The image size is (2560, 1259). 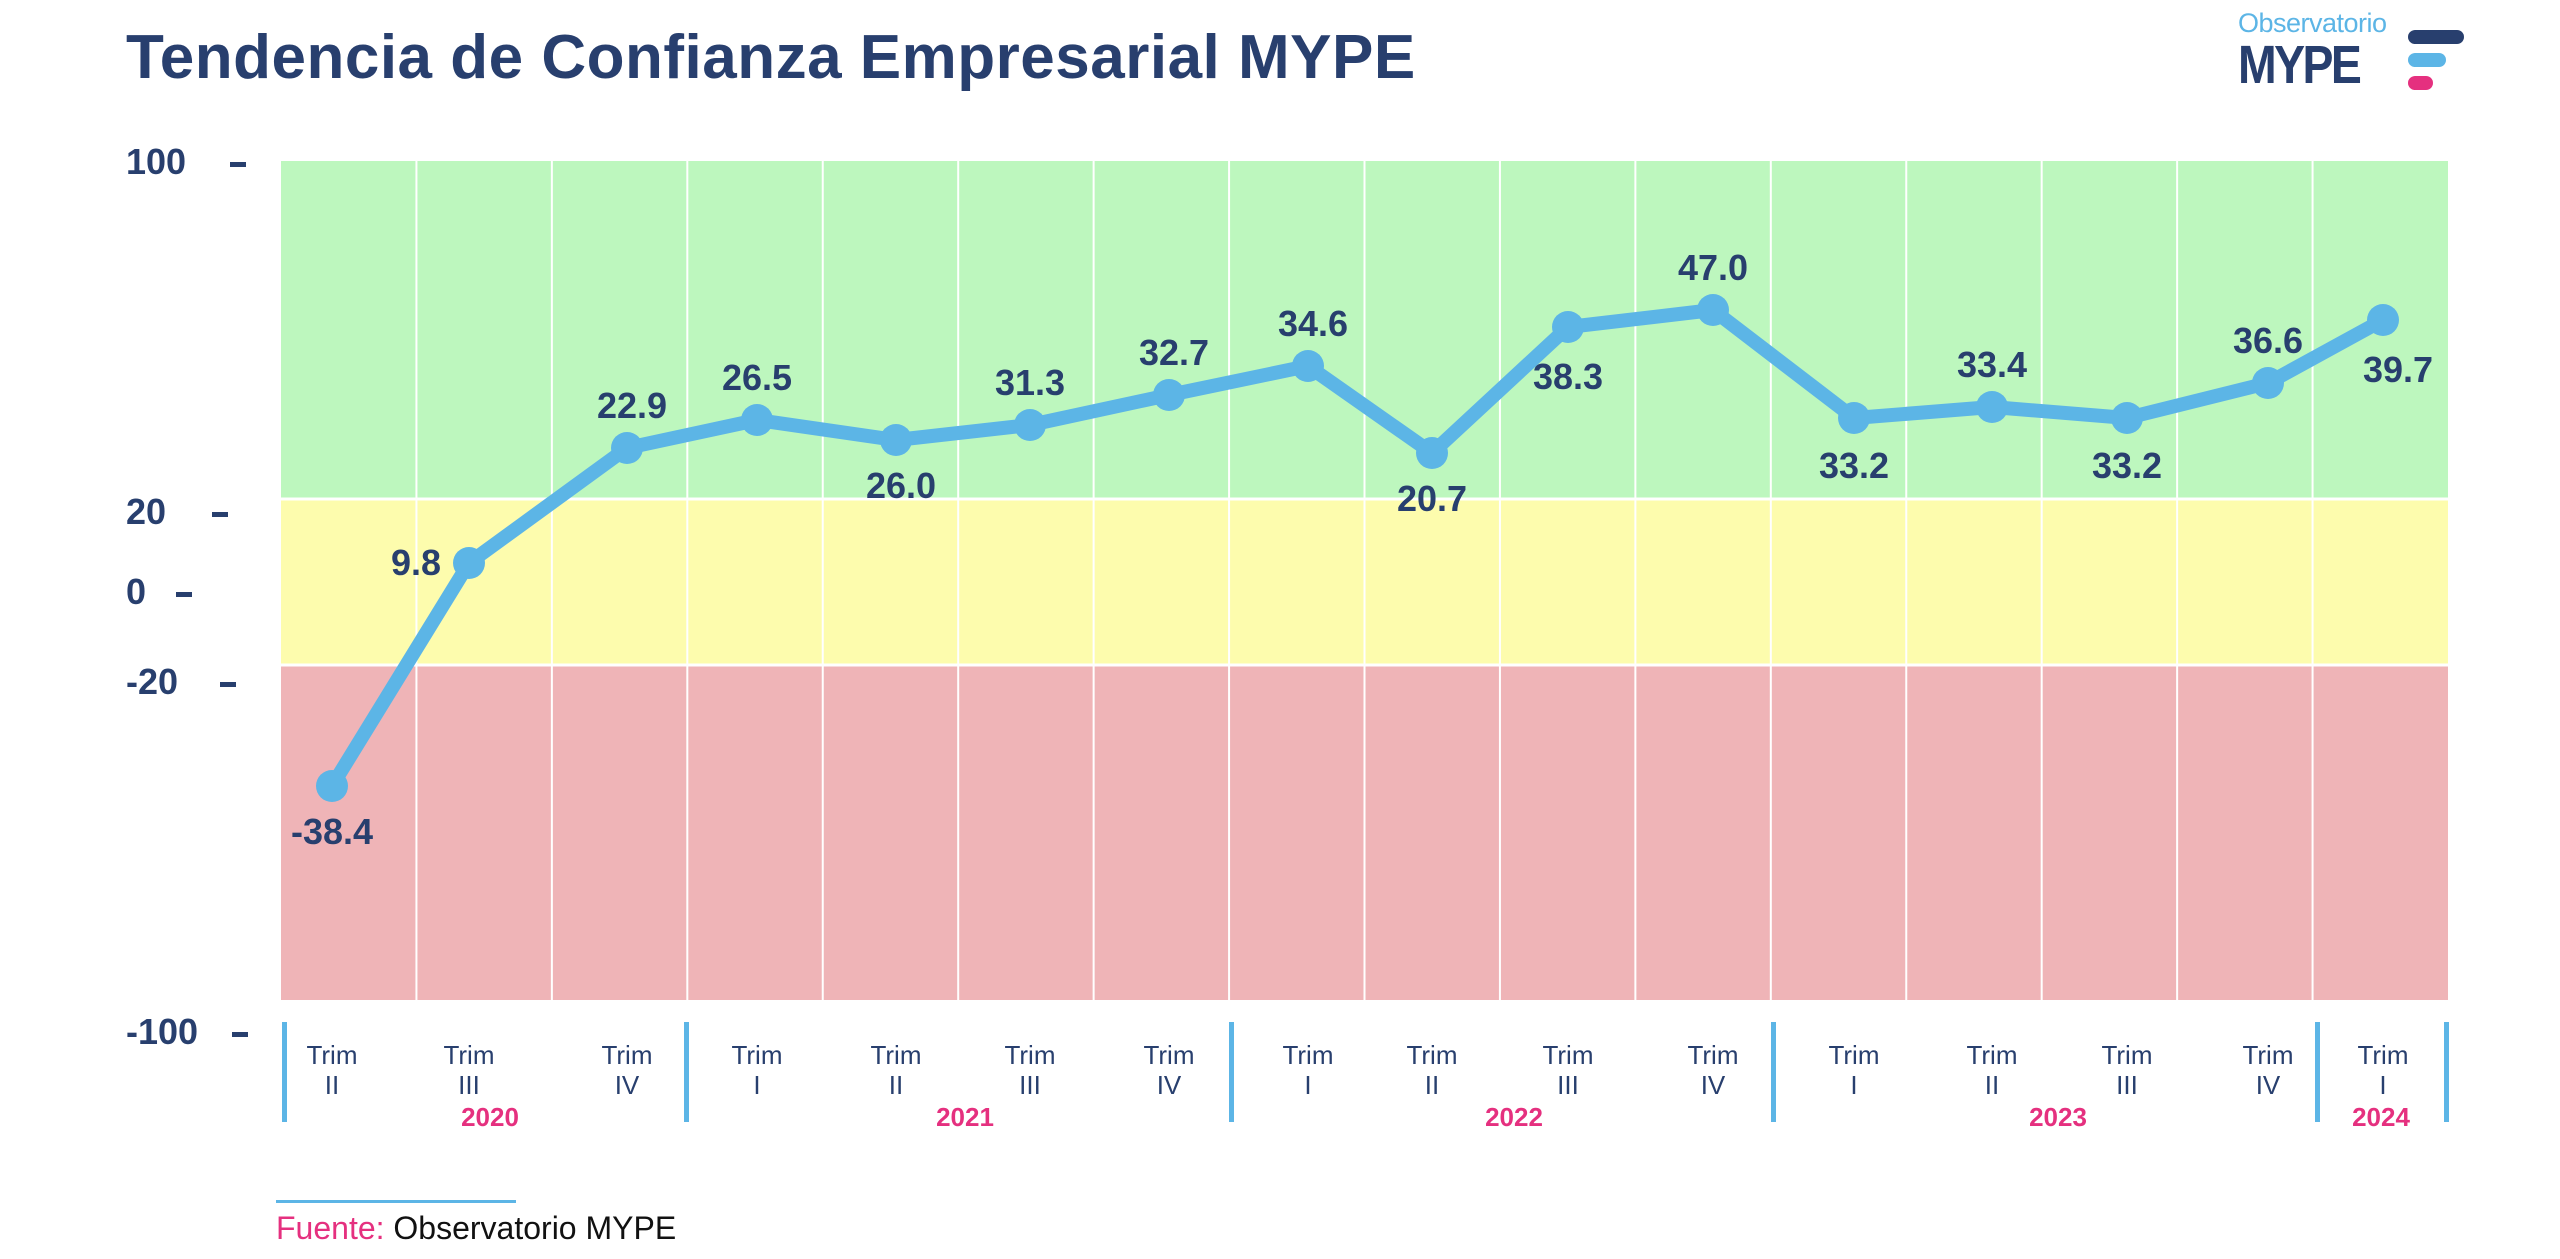 I want to click on logo-top-text: Observatorio, so click(x=2312, y=23).